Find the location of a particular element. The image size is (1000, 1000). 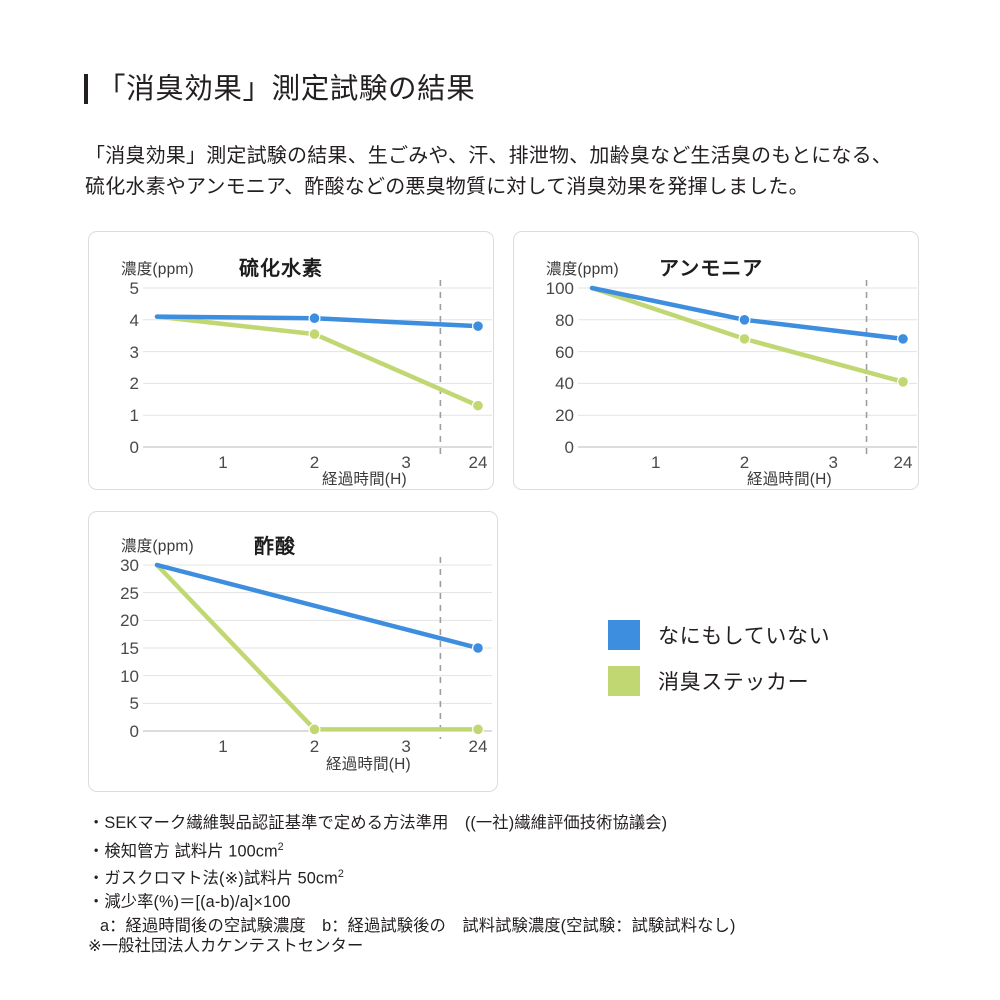

footnote-line-3: ・ガスクロマト法(※)試料片 50cm2 is located at coordinates (411, 877).